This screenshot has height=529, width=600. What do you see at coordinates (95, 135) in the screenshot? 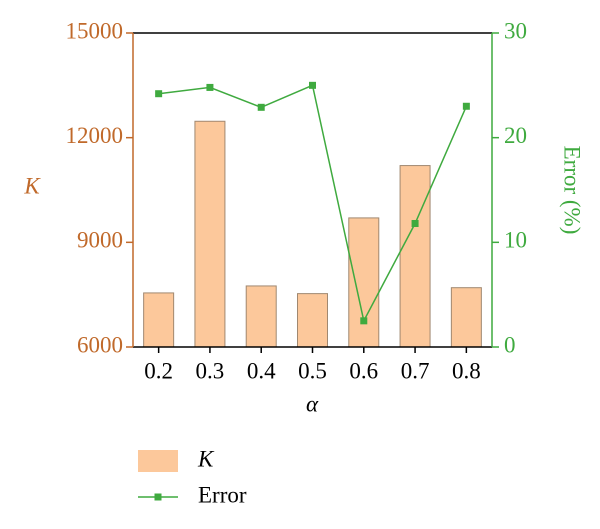
I see `y-tick-label: 12000` at bounding box center [95, 135].